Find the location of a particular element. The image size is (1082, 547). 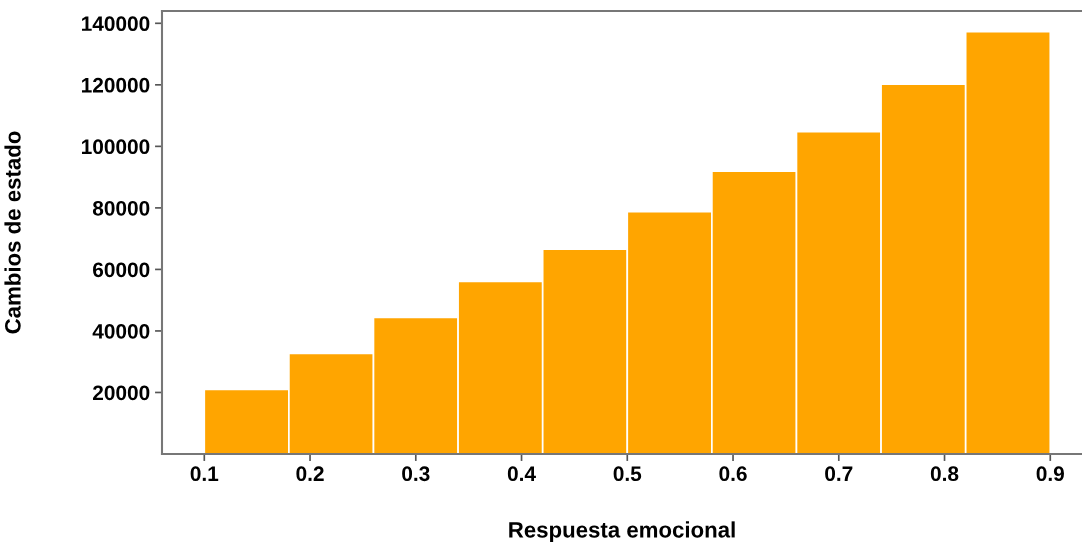

y-tick-label: 140000 is located at coordinates (115, 24).